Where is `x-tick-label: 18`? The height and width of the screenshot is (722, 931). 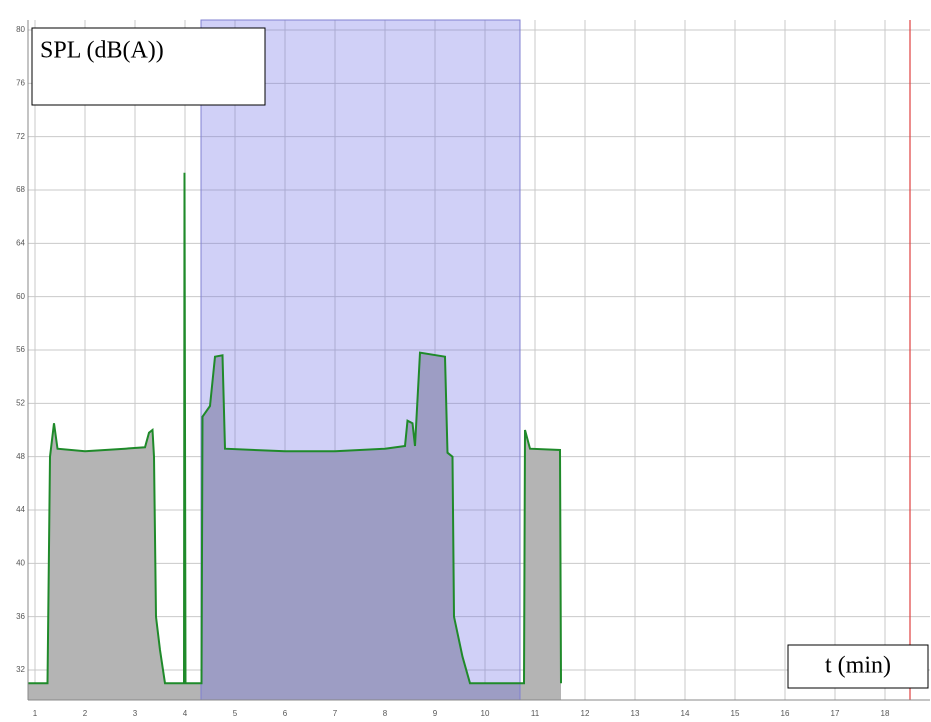 x-tick-label: 18 is located at coordinates (885, 713).